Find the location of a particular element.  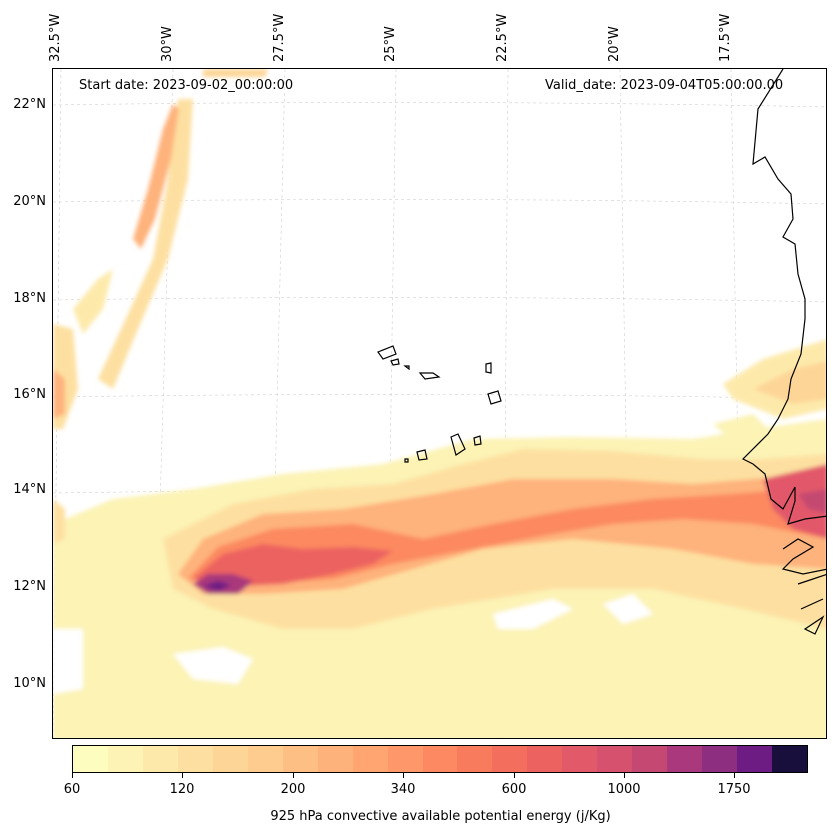

lat-label: 18°N is located at coordinates (29, 298).